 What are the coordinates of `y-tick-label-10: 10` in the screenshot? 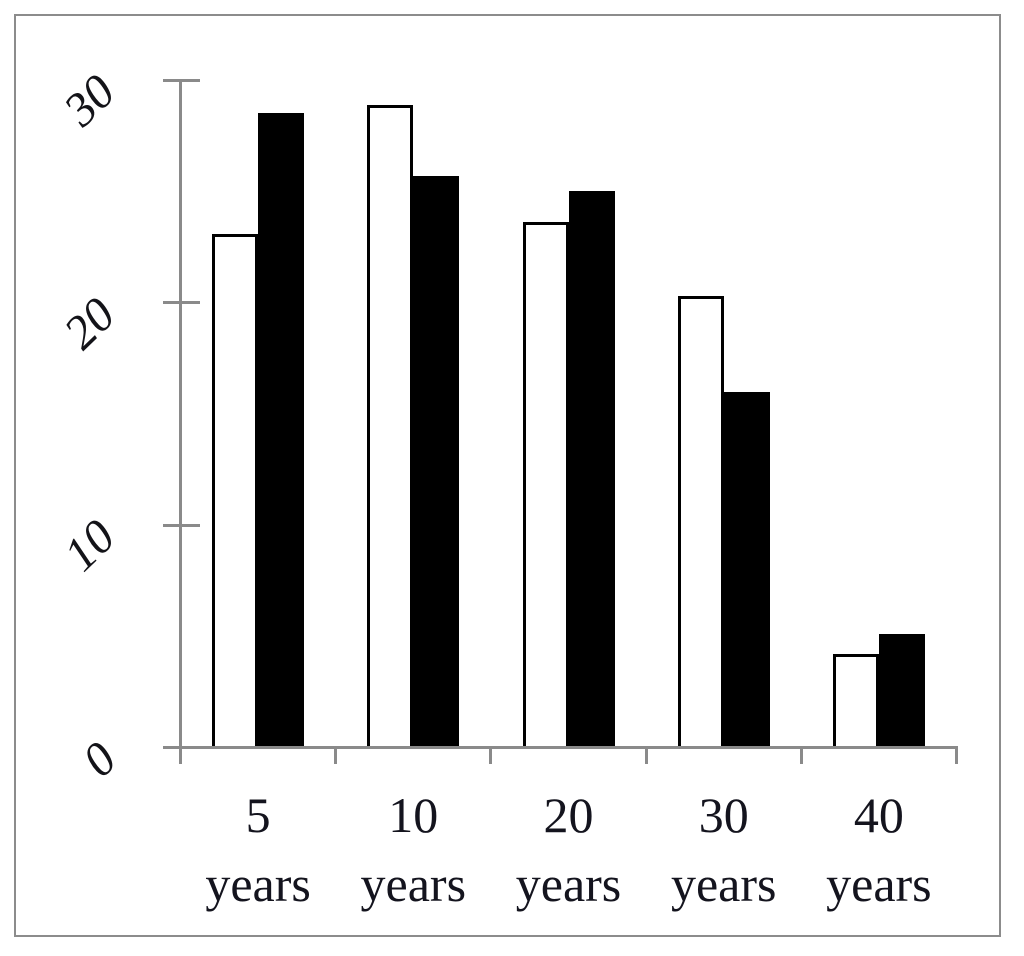 It's located at (89, 545).